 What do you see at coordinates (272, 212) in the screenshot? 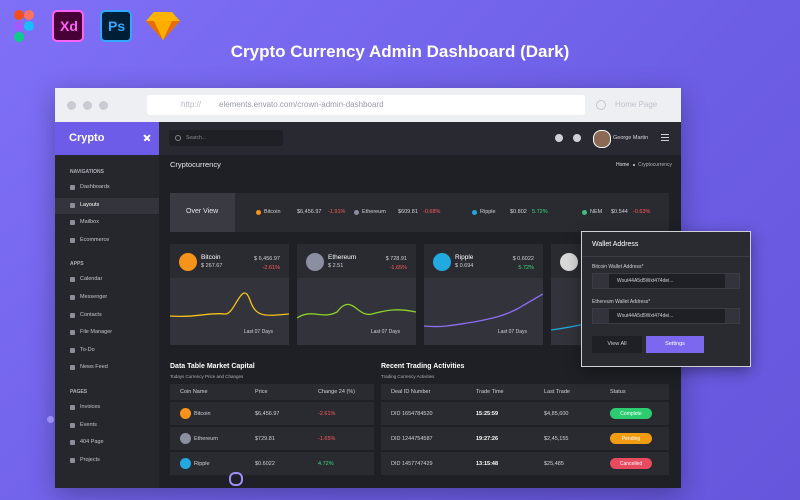
I see `ticker-name: Bitcoin` at bounding box center [272, 212].